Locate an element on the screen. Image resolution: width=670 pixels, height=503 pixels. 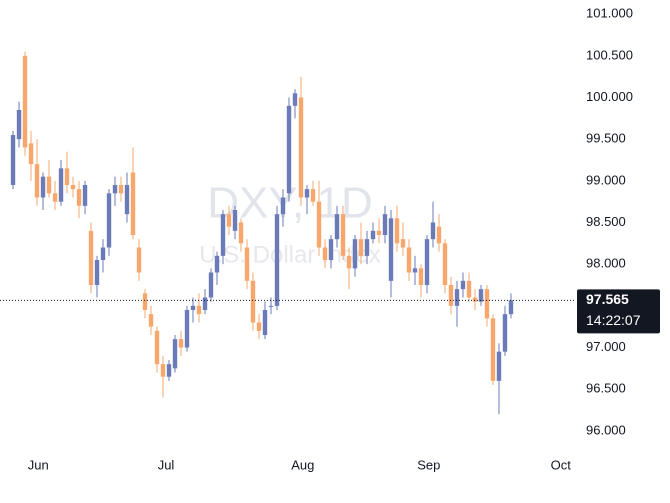
y-tick-label: 101.000 is located at coordinates (609, 13).